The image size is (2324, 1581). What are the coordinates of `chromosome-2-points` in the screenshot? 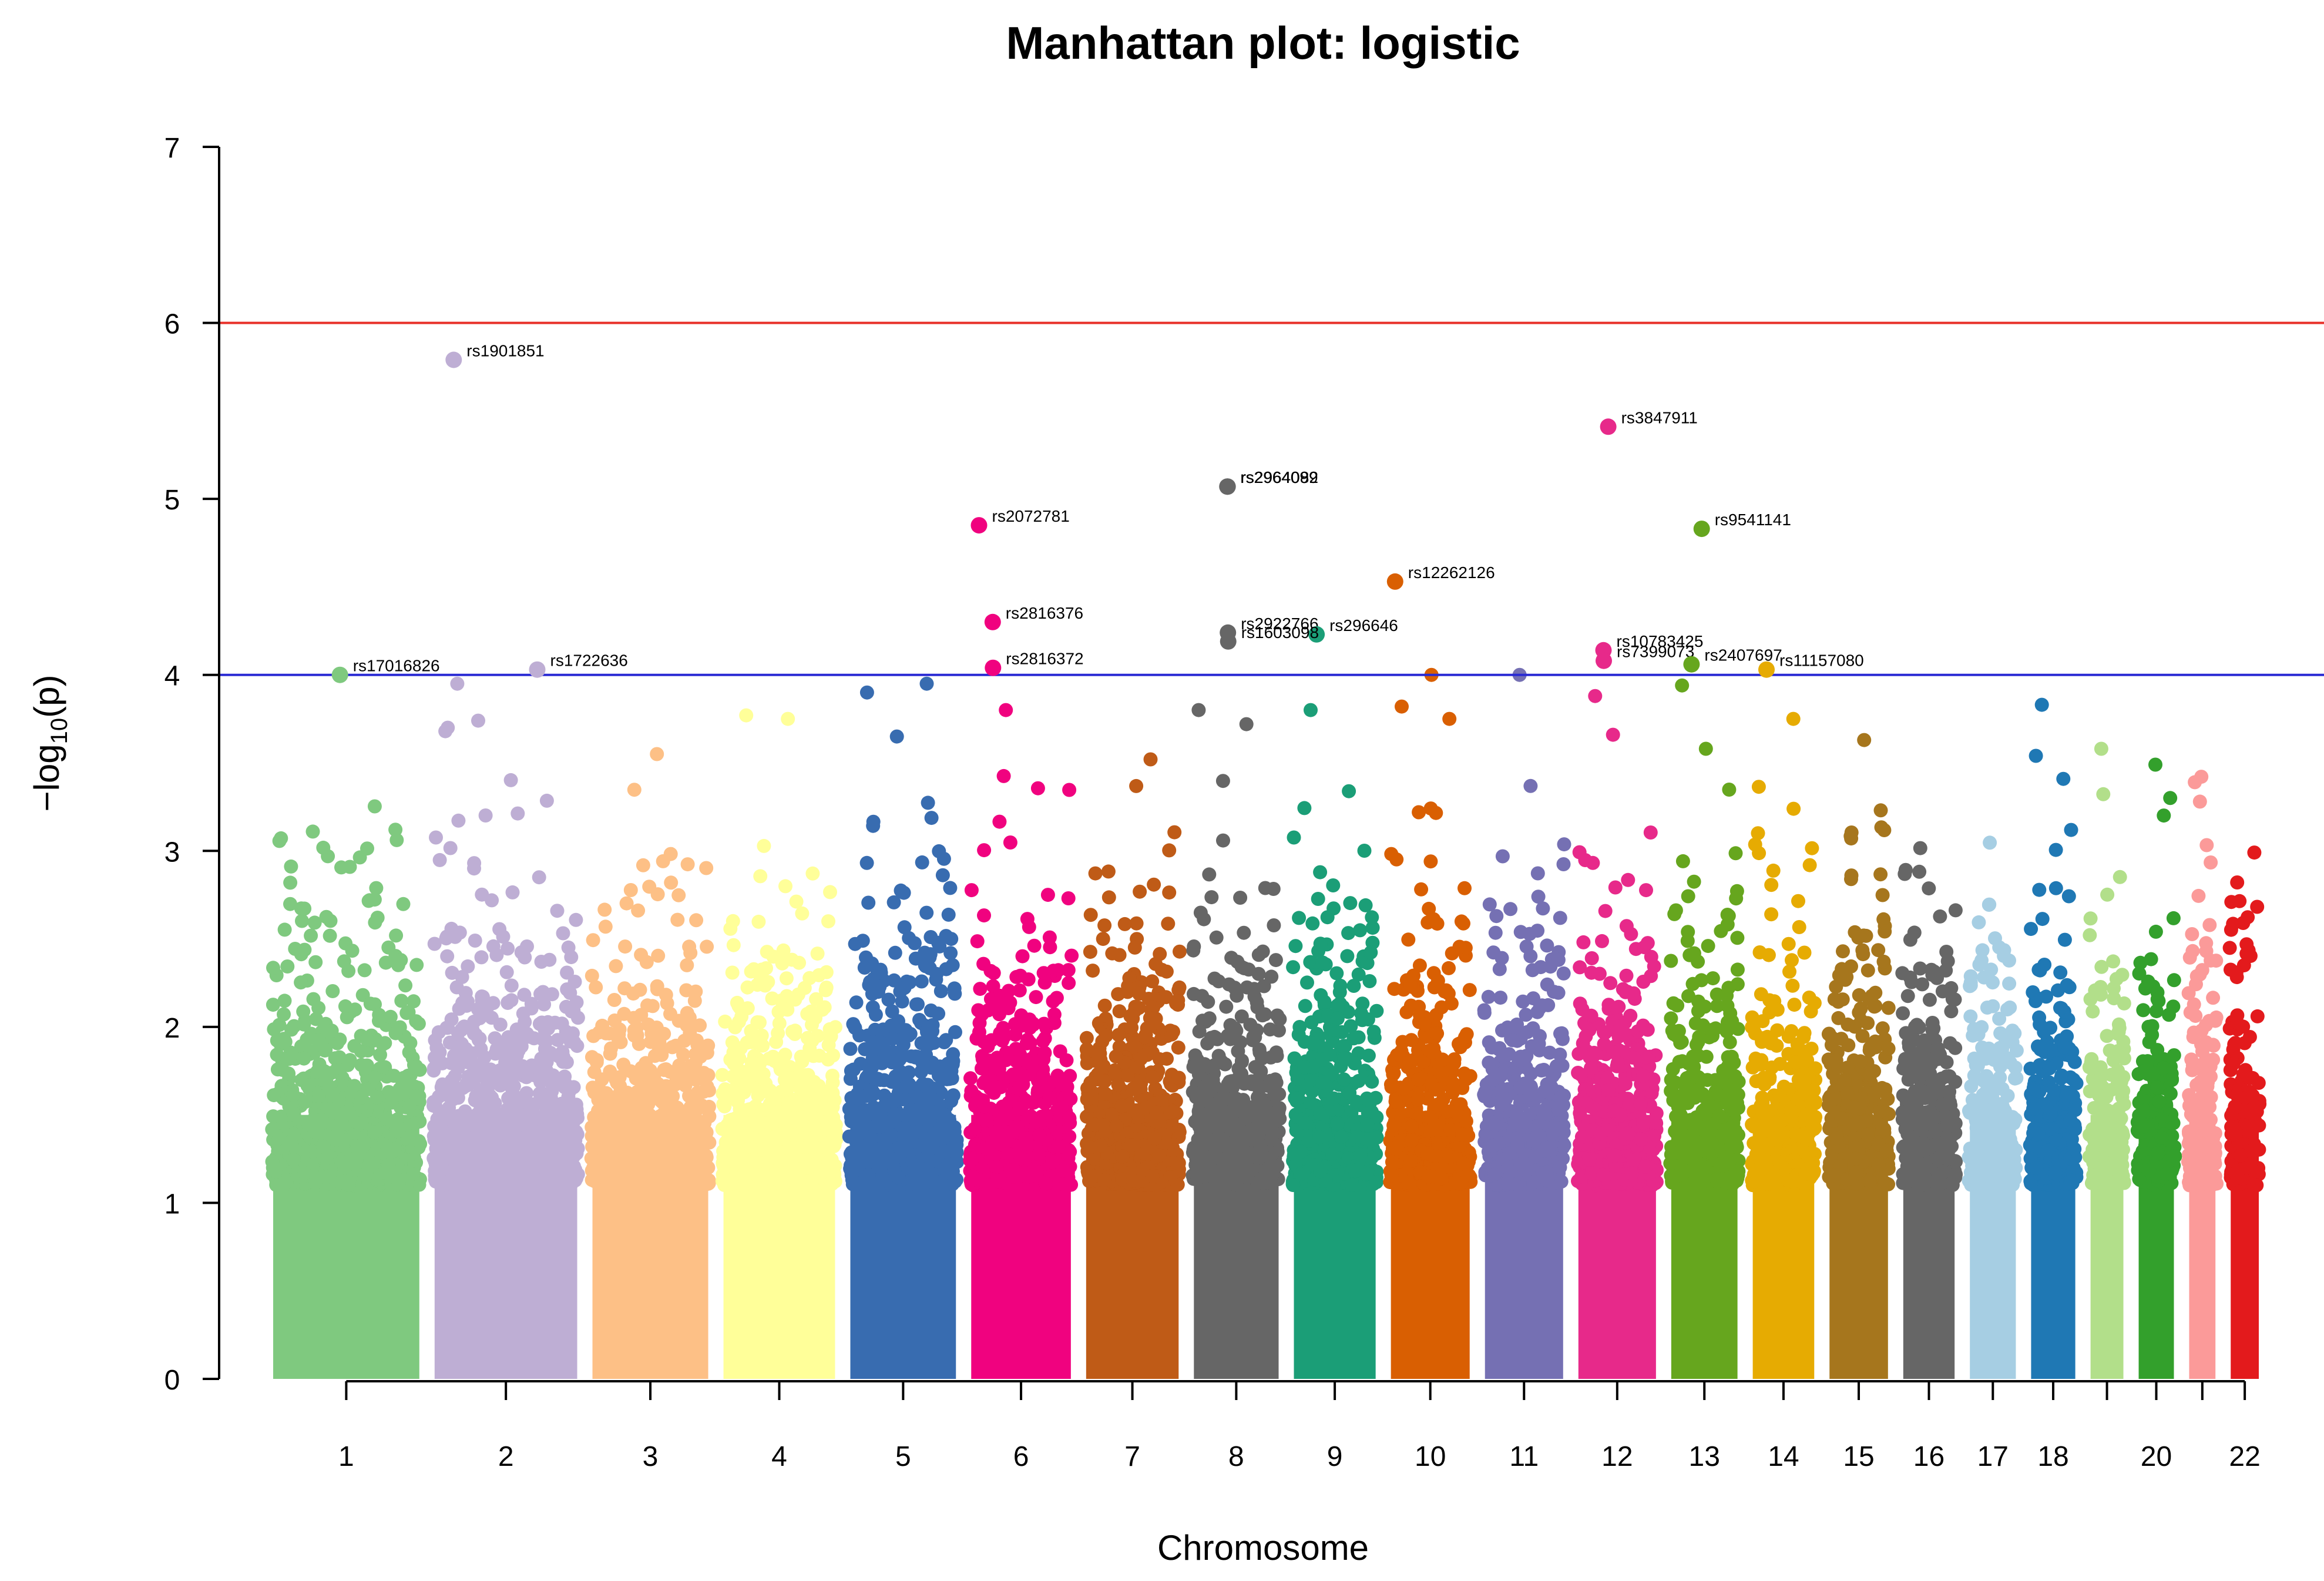 It's located at (505, 1076).